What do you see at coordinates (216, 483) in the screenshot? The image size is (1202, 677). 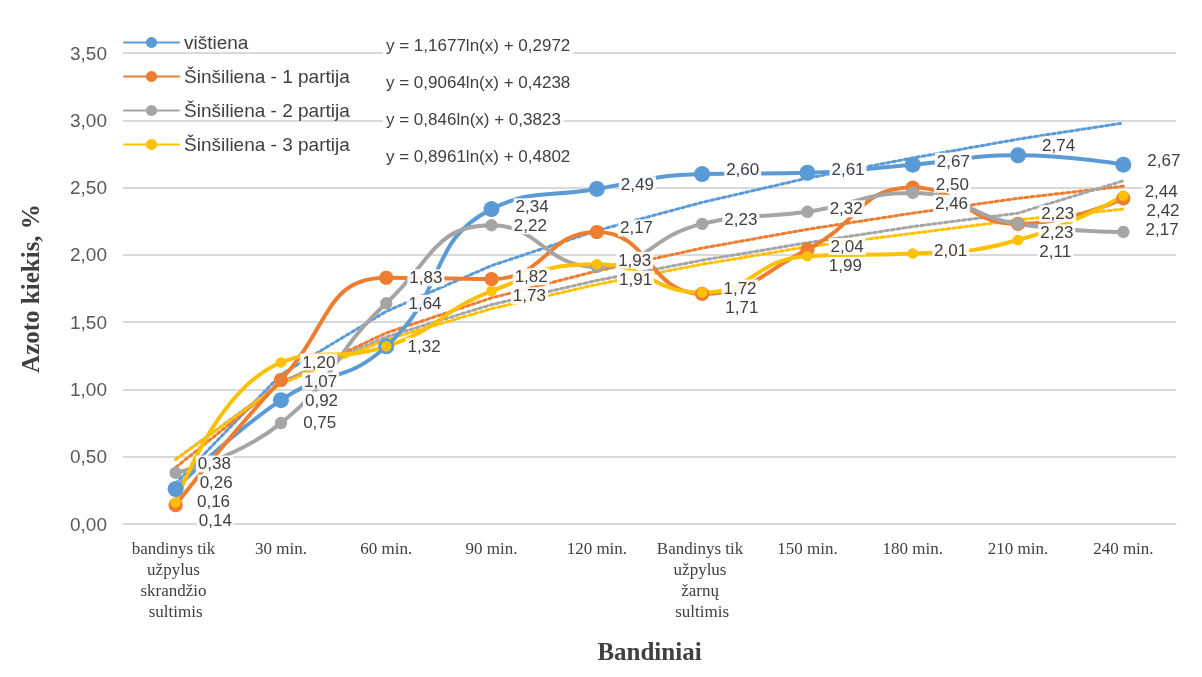 I see `data-label: 0,26` at bounding box center [216, 483].